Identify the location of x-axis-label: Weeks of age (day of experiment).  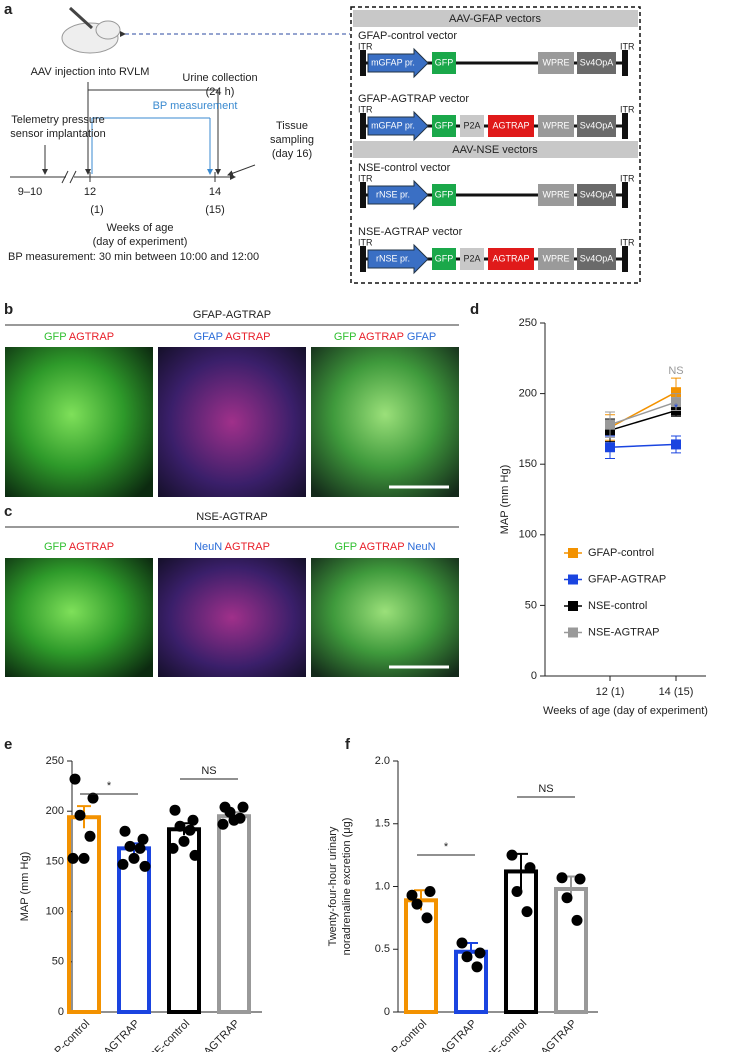
(625, 711).